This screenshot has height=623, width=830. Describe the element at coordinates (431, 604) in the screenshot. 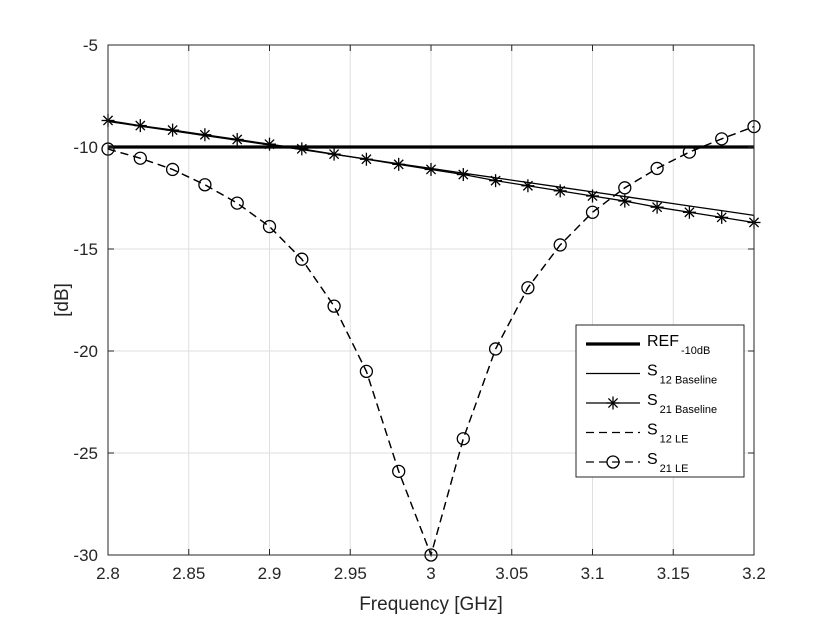

I see `x-axis-label: Frequency [GHz]` at that location.